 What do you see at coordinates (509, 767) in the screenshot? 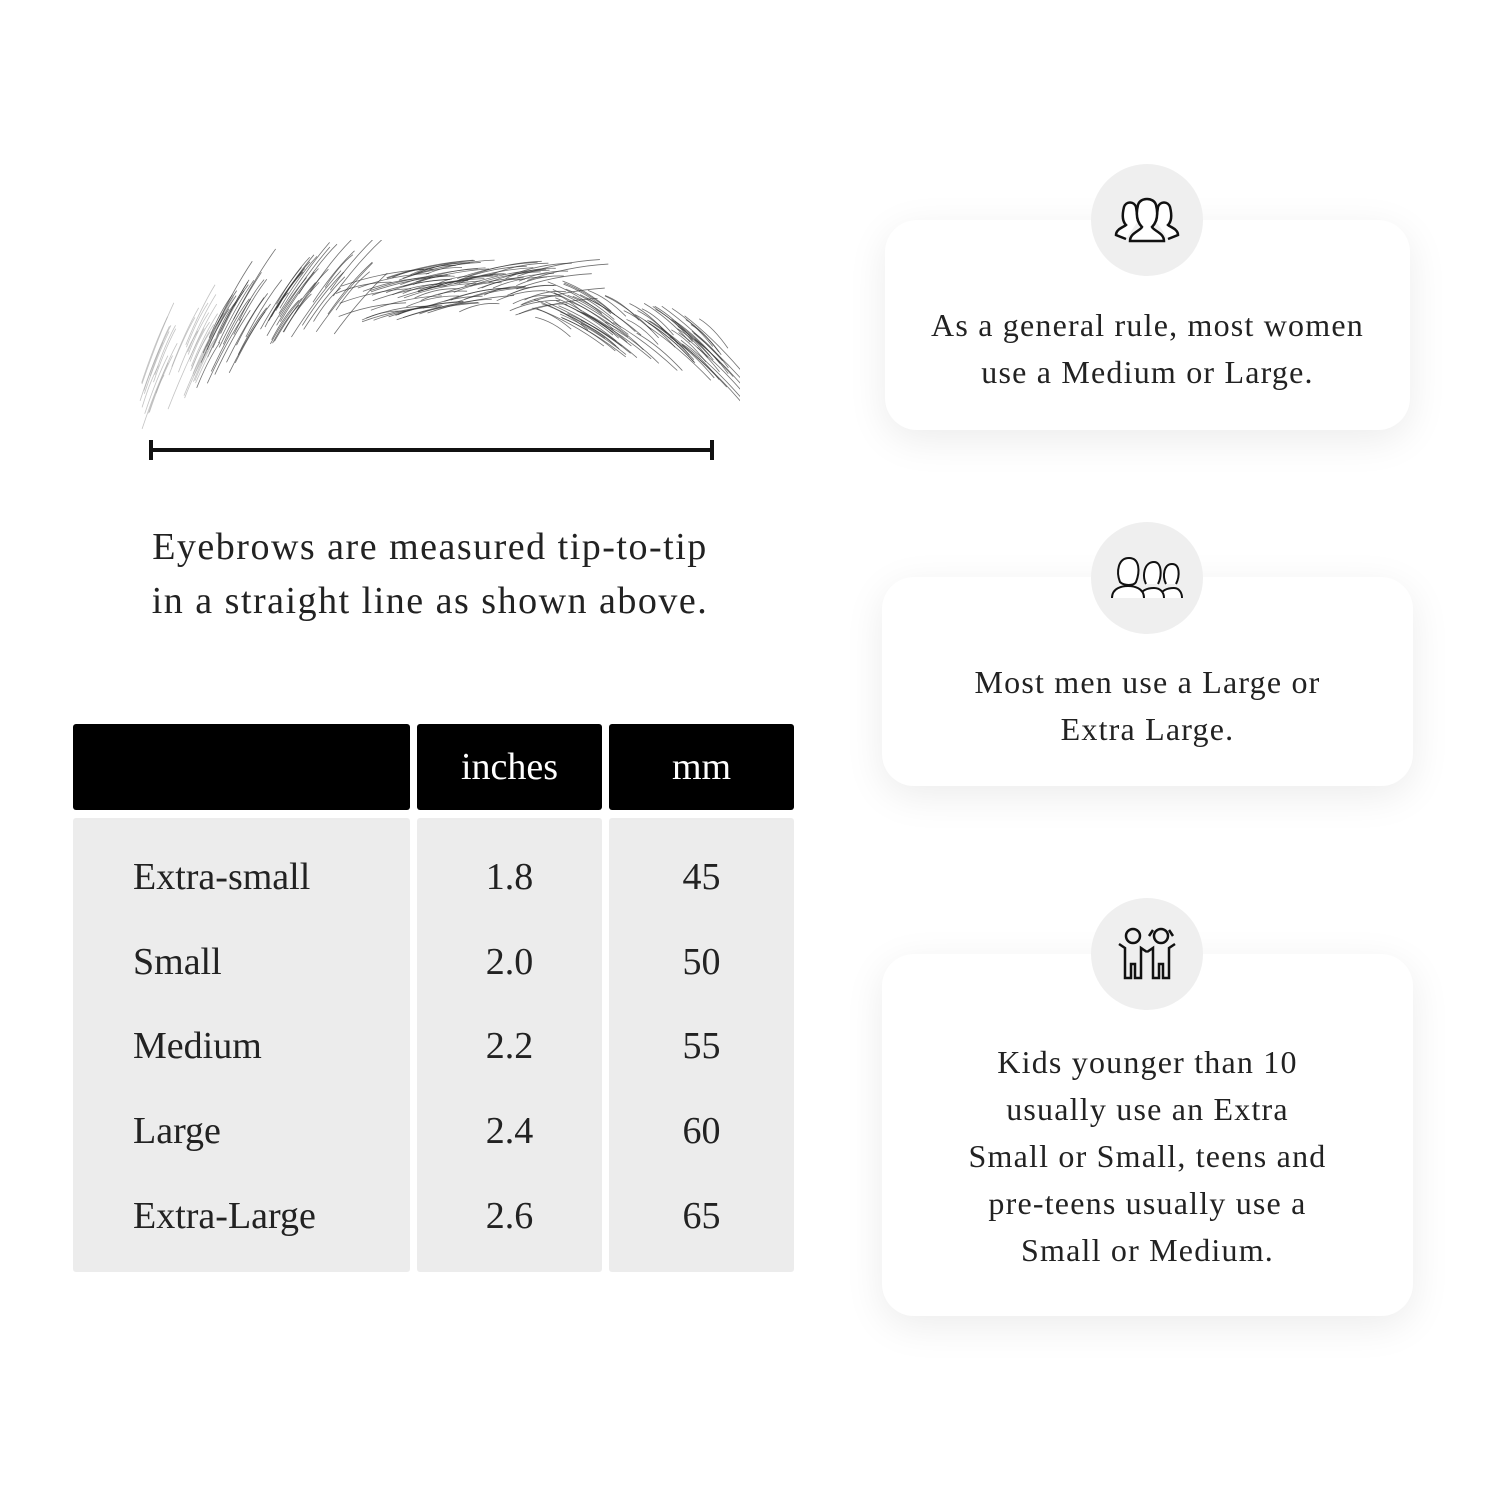
I see `header-inches: inches` at bounding box center [509, 767].